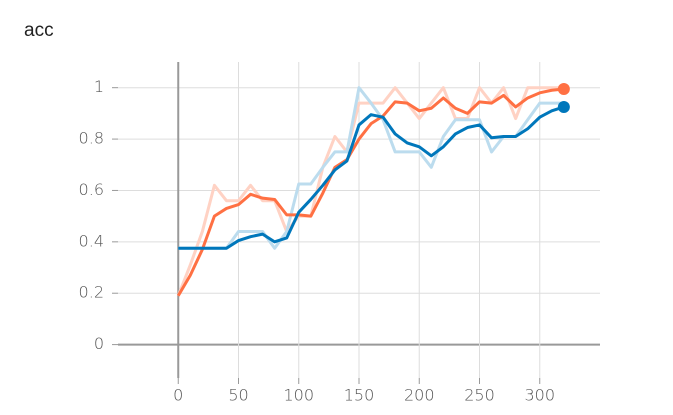 The height and width of the screenshot is (415, 673). Describe the element at coordinates (178, 395) in the screenshot. I see `x-tick-label: 0` at that location.